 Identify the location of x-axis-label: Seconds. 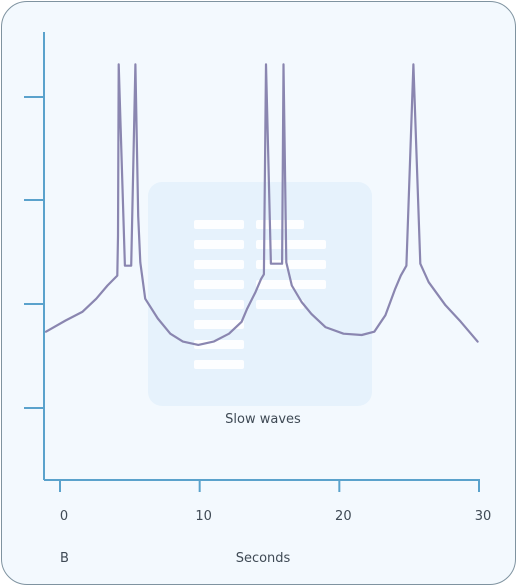
(263, 558).